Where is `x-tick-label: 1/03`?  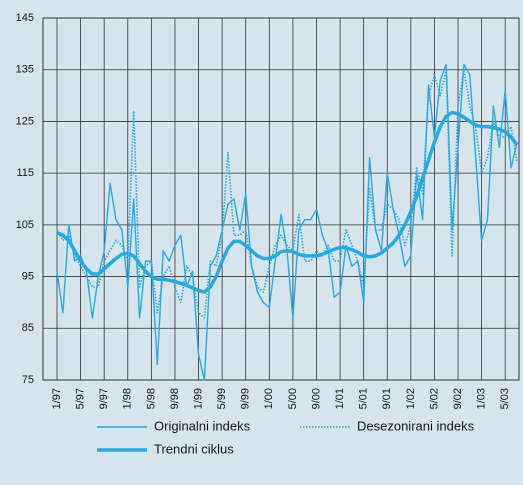
x-tick-label: 1/03 is located at coordinates (482, 398).